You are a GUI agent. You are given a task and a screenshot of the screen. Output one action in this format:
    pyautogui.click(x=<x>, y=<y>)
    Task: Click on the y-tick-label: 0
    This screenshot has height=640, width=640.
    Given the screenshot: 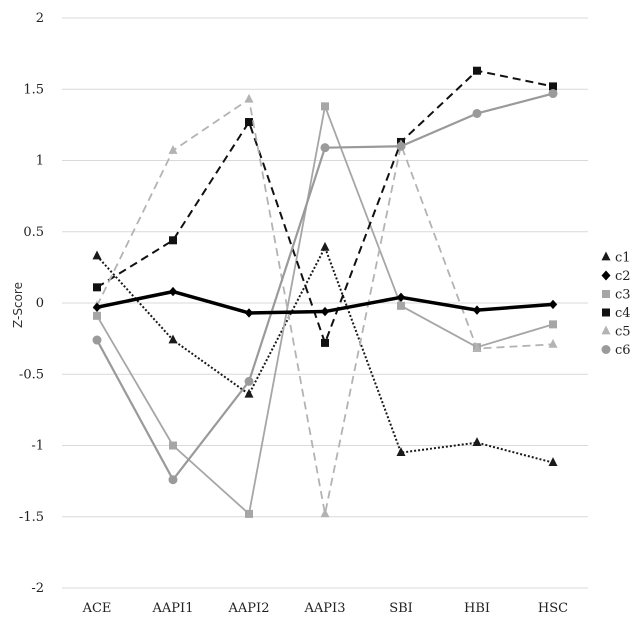 What is the action you would take?
    pyautogui.click(x=40, y=303)
    